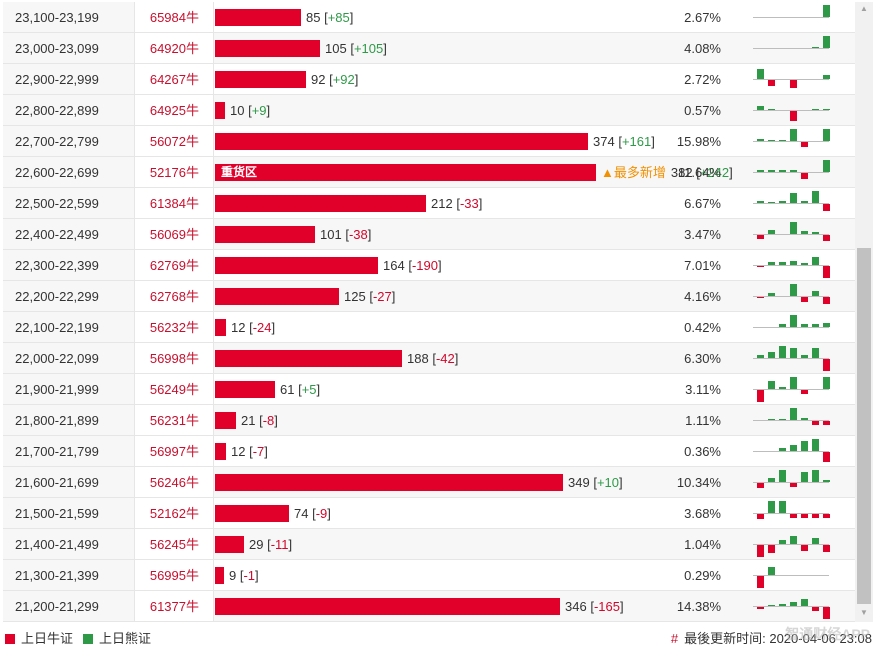  Describe the element at coordinates (607, 482) in the screenshot. I see `quantity-change: +10` at that location.